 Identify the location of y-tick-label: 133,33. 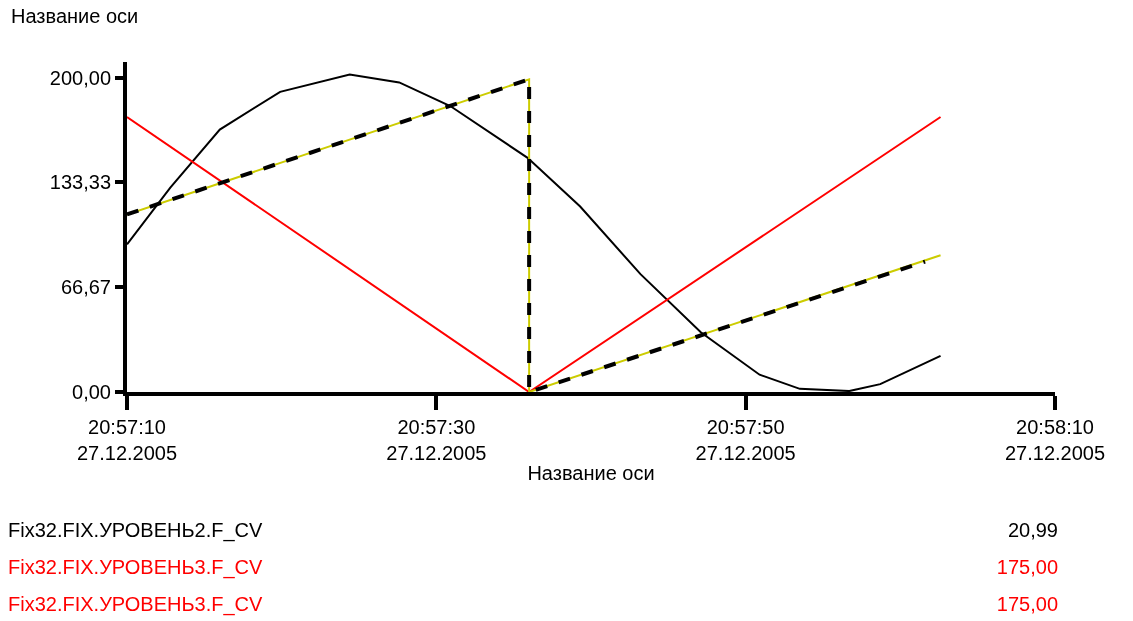
(80, 182).